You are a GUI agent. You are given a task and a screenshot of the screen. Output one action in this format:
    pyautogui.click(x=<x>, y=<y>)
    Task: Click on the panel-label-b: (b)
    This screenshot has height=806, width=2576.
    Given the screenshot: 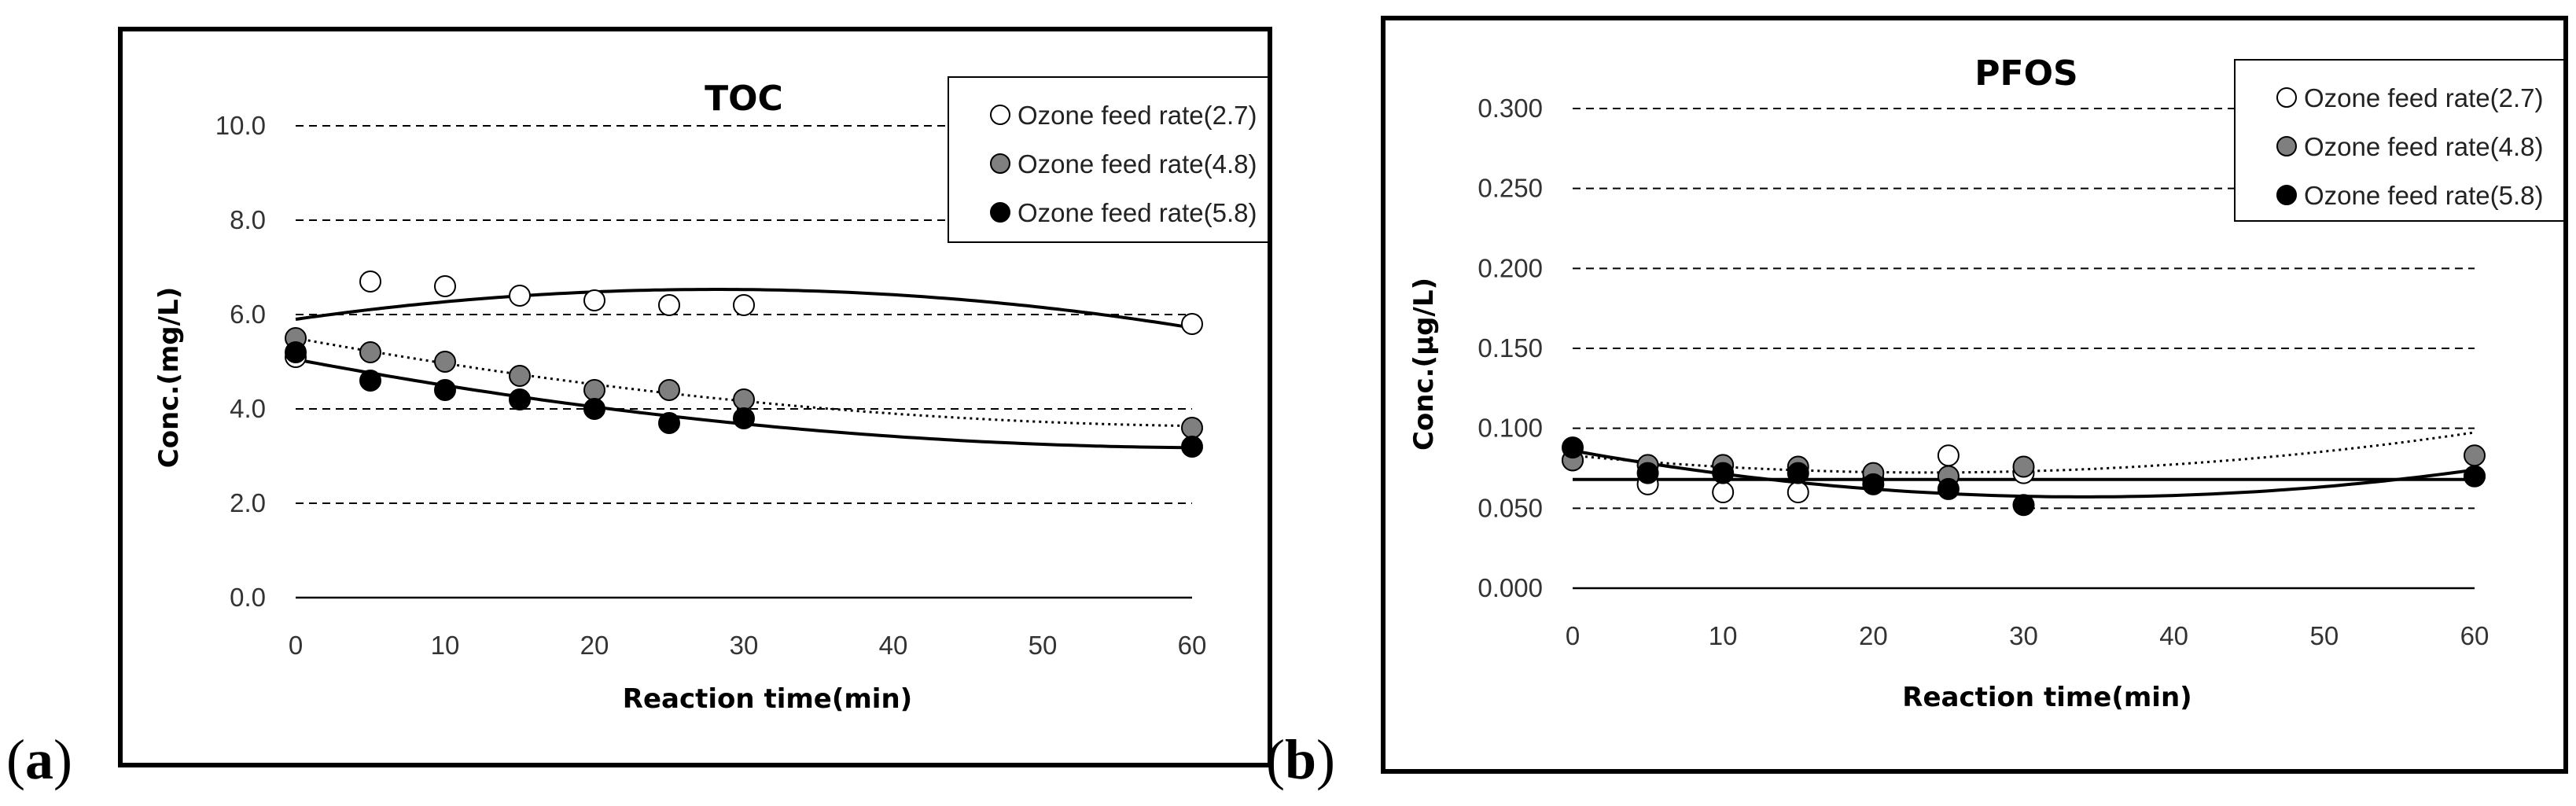 What is the action you would take?
    pyautogui.click(x=1301, y=759)
    